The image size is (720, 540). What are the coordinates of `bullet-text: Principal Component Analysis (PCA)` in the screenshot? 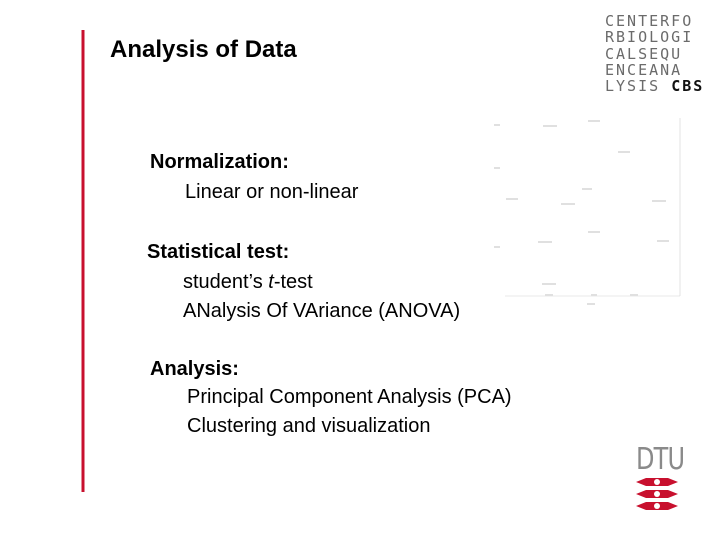 It's located at (349, 397).